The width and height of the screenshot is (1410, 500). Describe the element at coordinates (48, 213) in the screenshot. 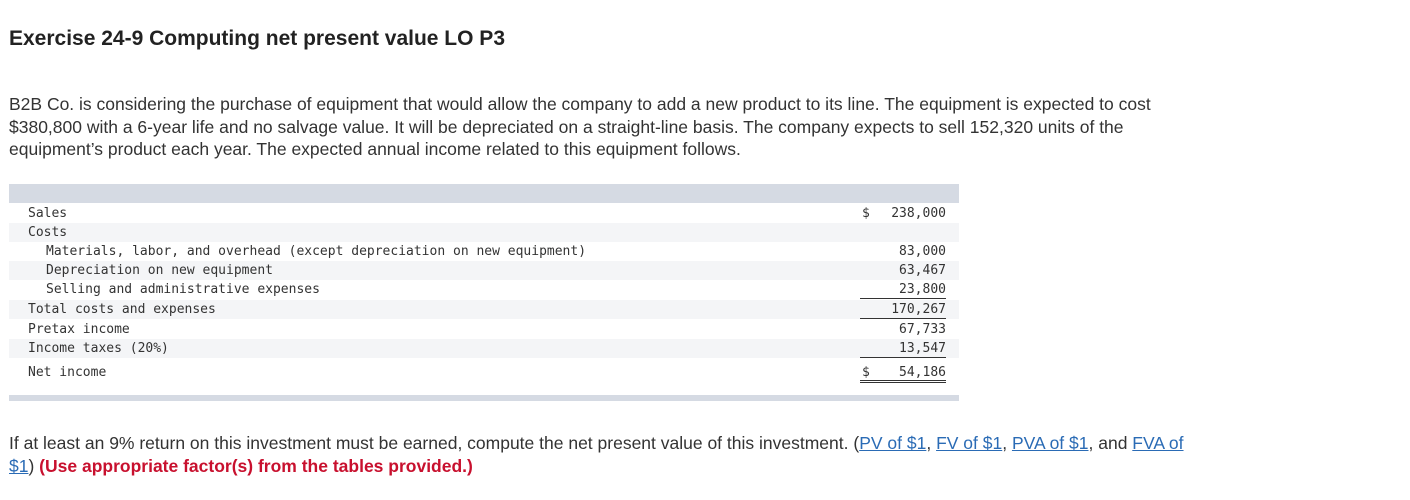

I see `sales-label: Sales` at that location.